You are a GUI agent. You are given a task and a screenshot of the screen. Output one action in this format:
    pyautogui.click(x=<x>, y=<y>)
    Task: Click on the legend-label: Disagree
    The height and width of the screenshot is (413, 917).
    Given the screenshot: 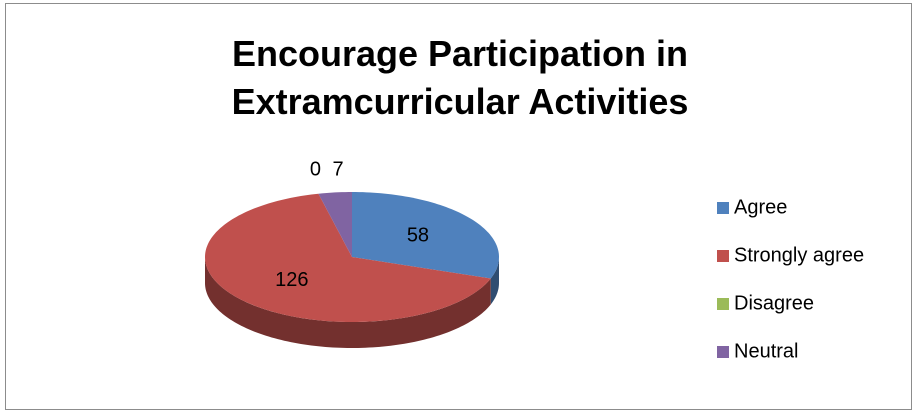 What is the action you would take?
    pyautogui.click(x=774, y=303)
    